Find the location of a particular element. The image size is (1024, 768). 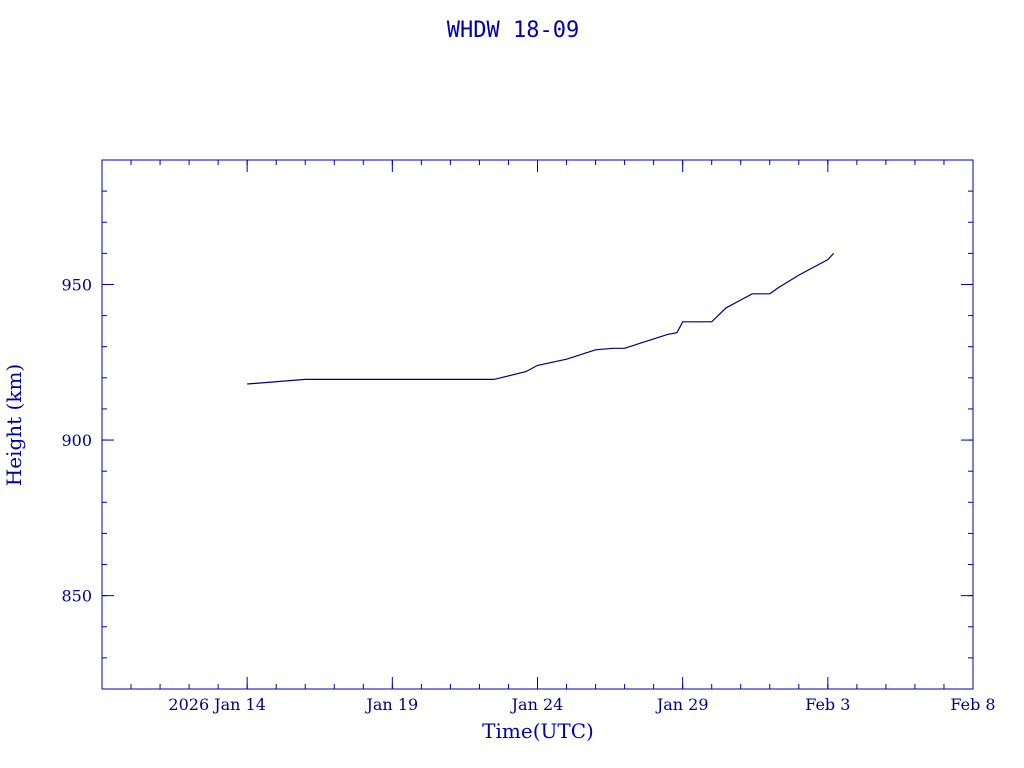

height-series-line is located at coordinates (541, 318).